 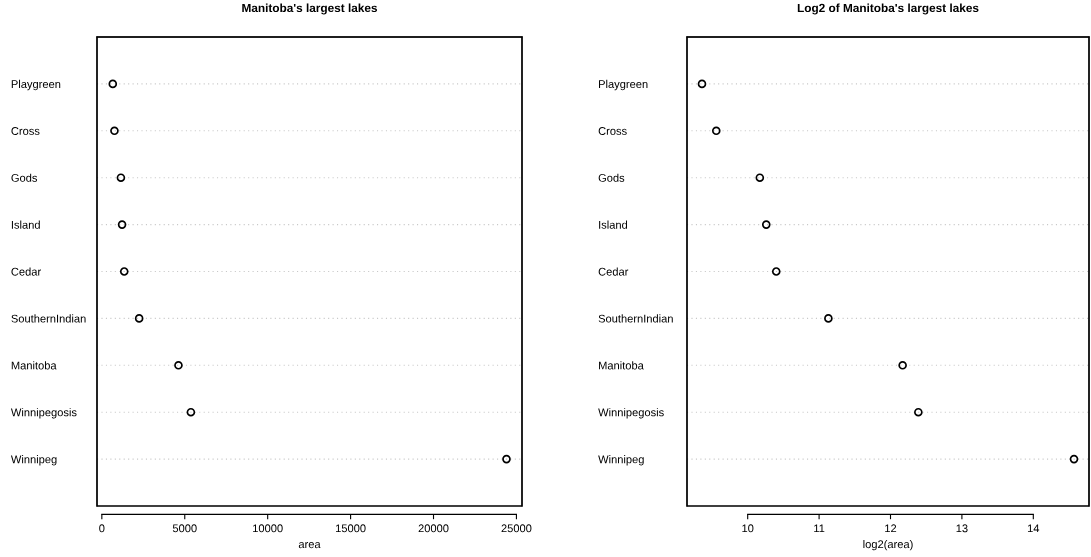 I want to click on x-tick-label: 20000, so click(x=433, y=528).